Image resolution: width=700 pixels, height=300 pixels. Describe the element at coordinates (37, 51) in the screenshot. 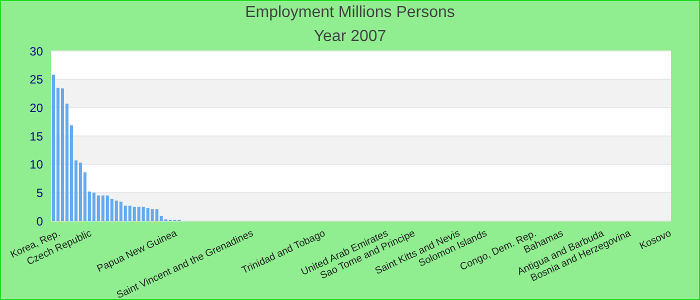

I see `y-tick-label: 30` at that location.